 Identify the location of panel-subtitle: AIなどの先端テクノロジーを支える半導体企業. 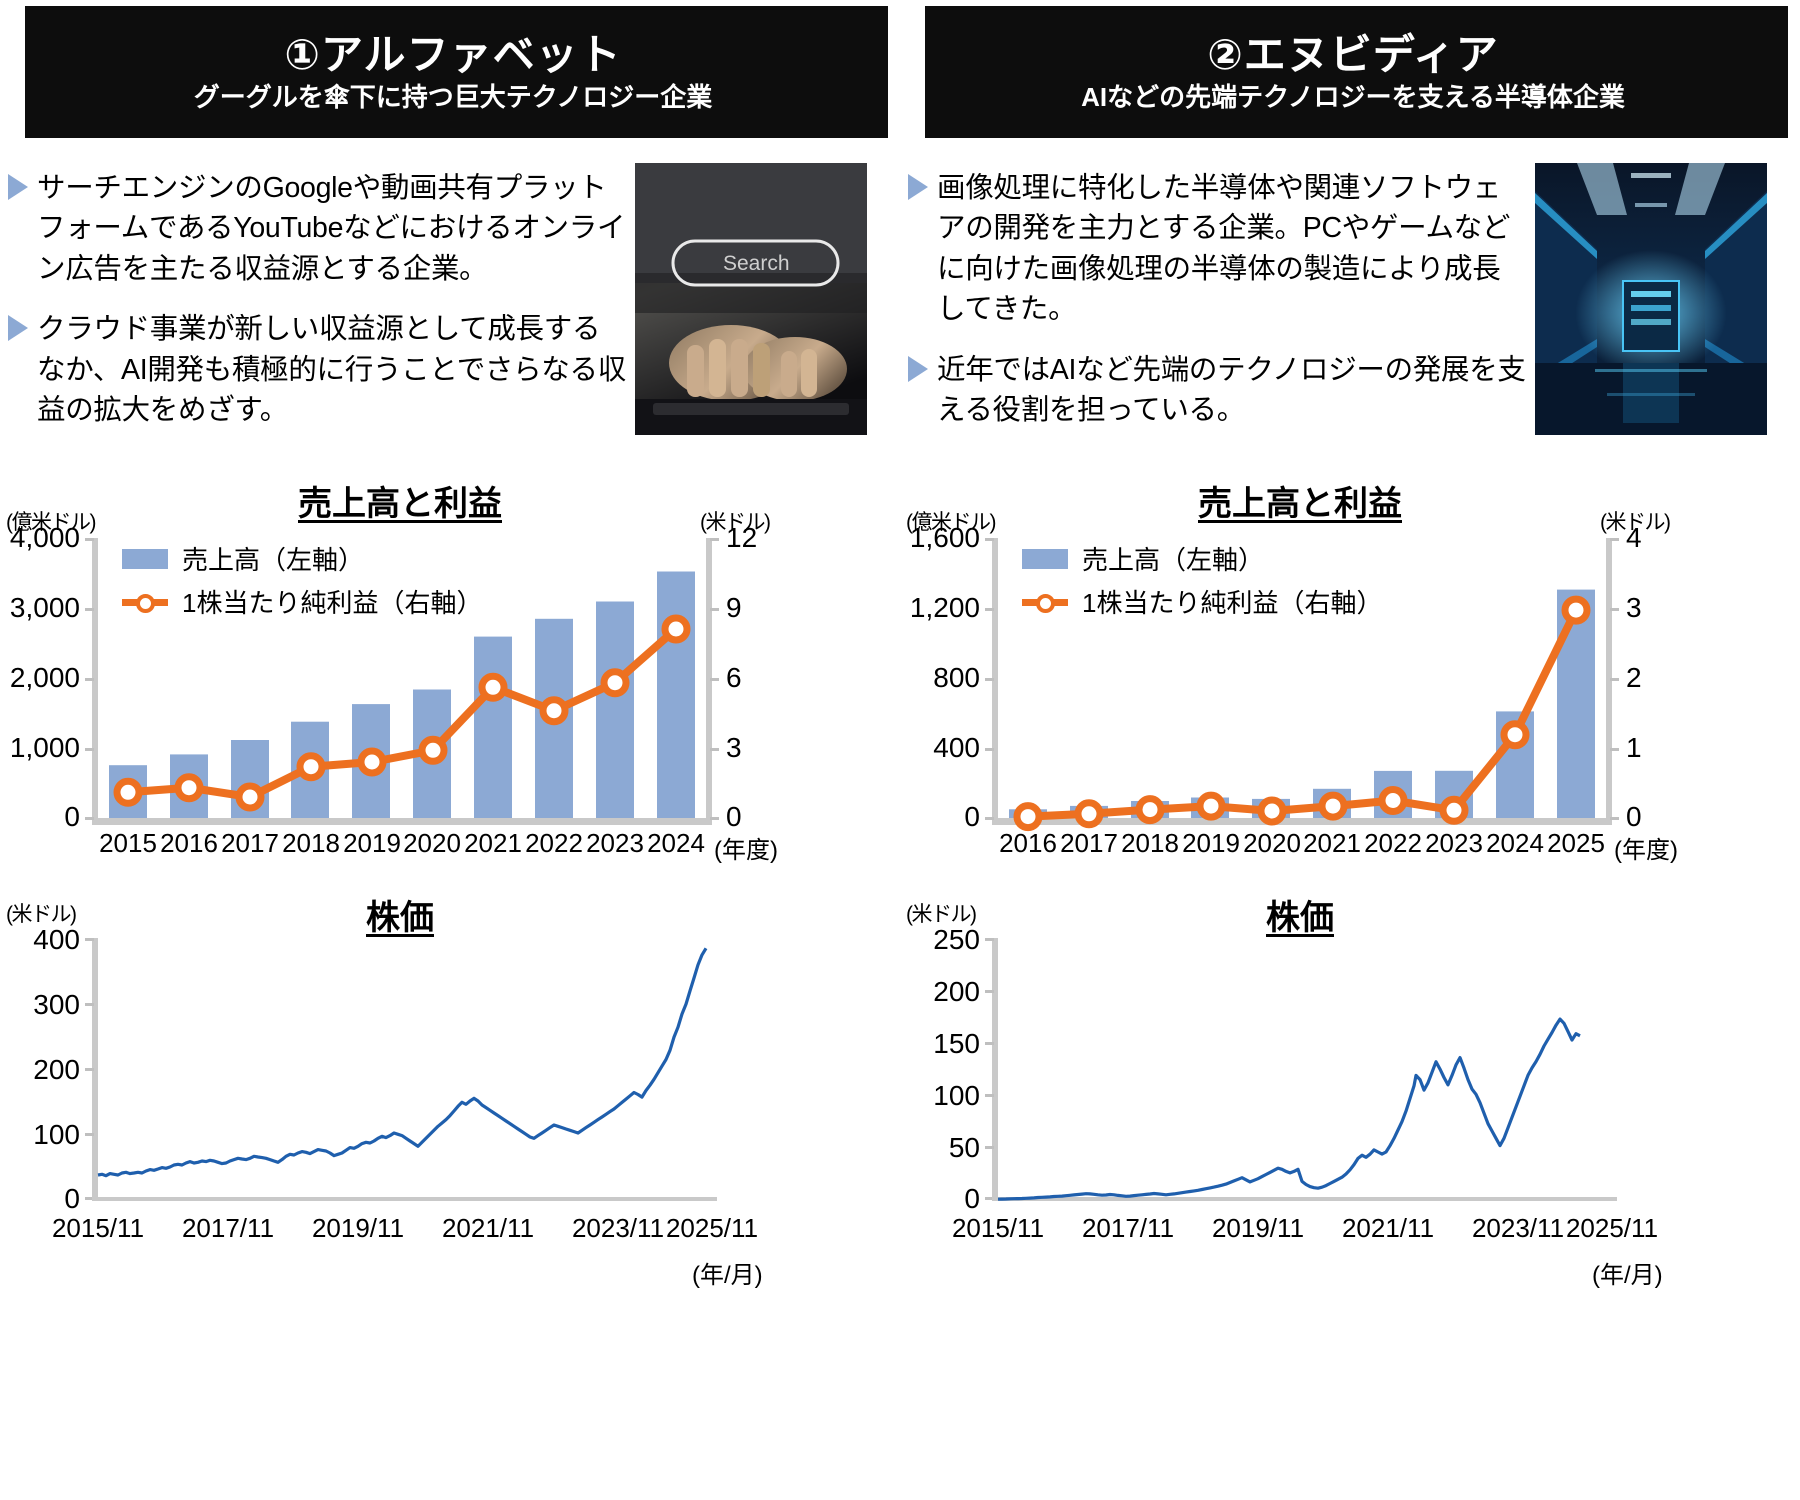
(1353, 96).